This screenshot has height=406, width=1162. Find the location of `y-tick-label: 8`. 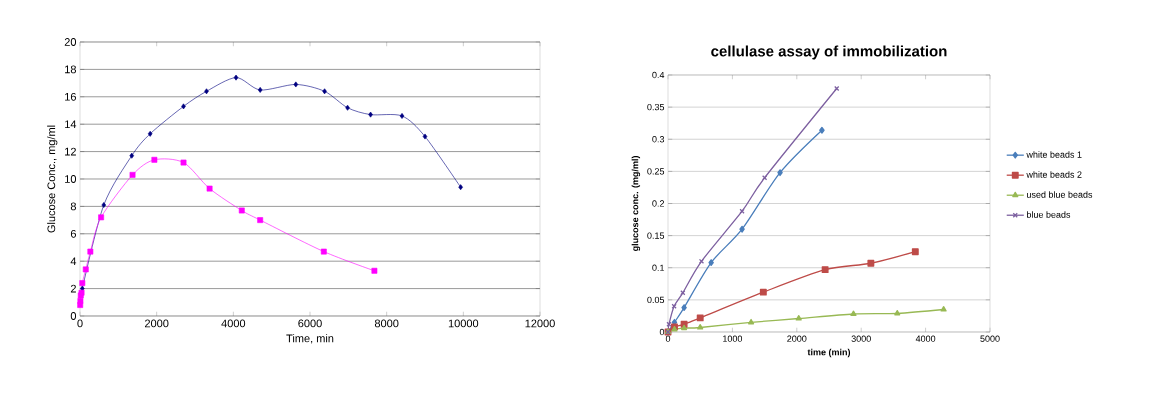

y-tick-label: 8 is located at coordinates (73, 206).